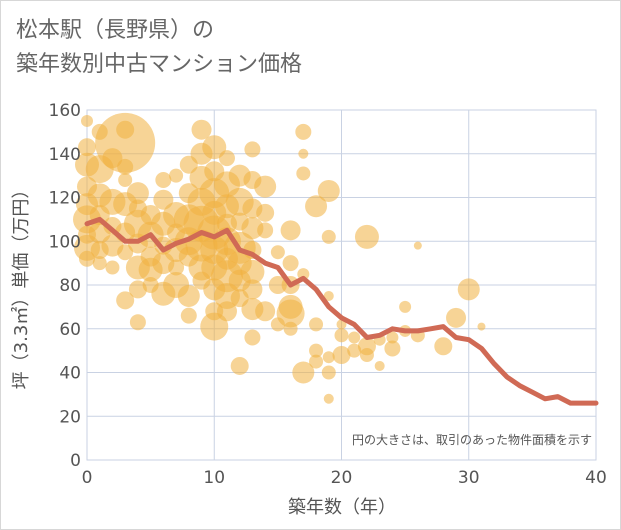 Image resolution: width=621 pixels, height=530 pixels. Describe the element at coordinates (75, 461) in the screenshot. I see `y-tick-label: 0` at that location.